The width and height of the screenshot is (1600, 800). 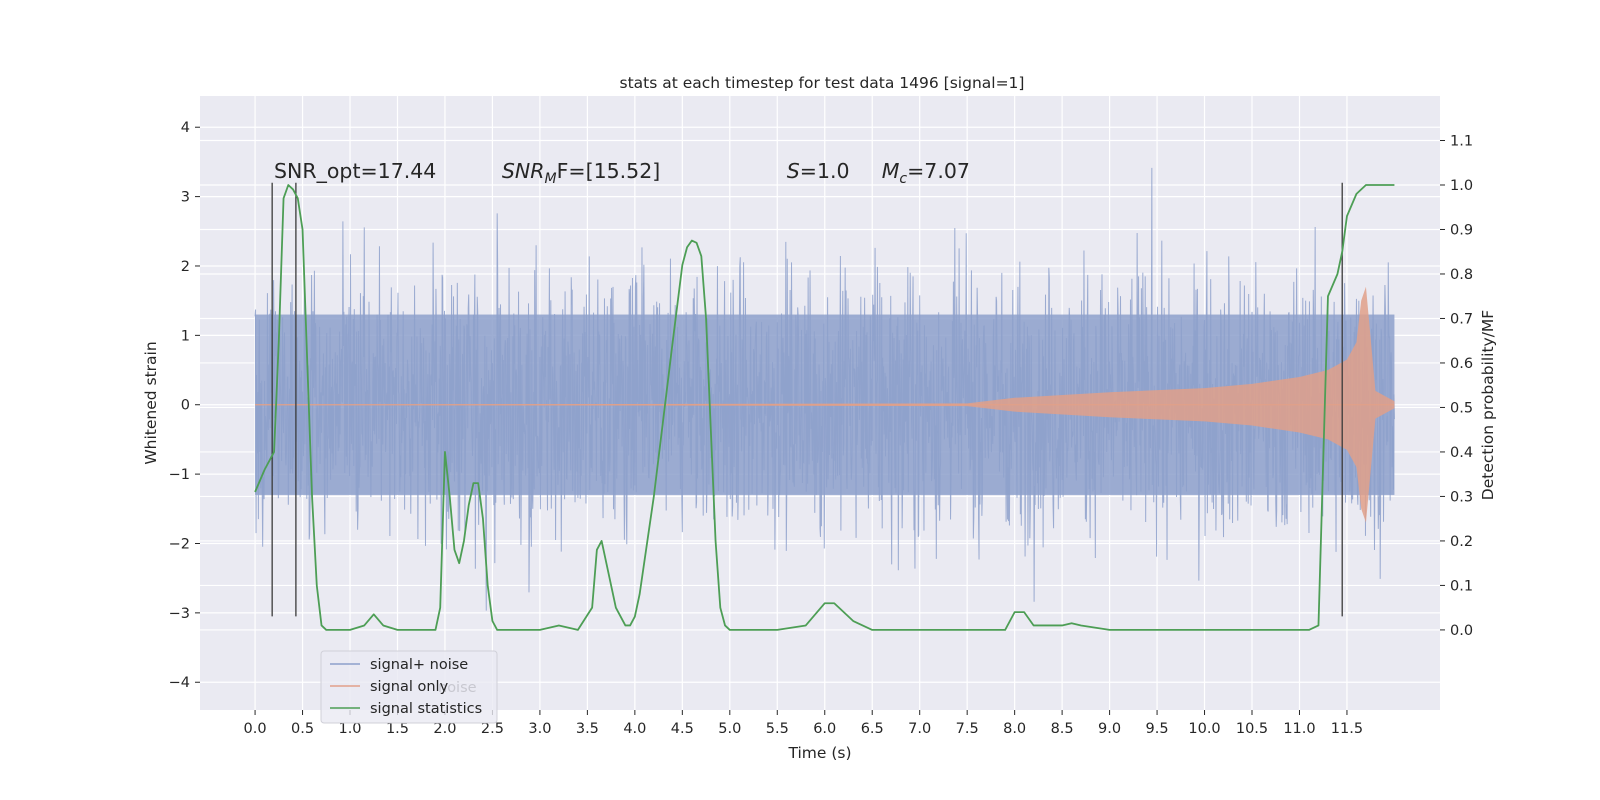 What do you see at coordinates (1014, 729) in the screenshot?
I see `x-tick-label-16: 8.0` at bounding box center [1014, 729].